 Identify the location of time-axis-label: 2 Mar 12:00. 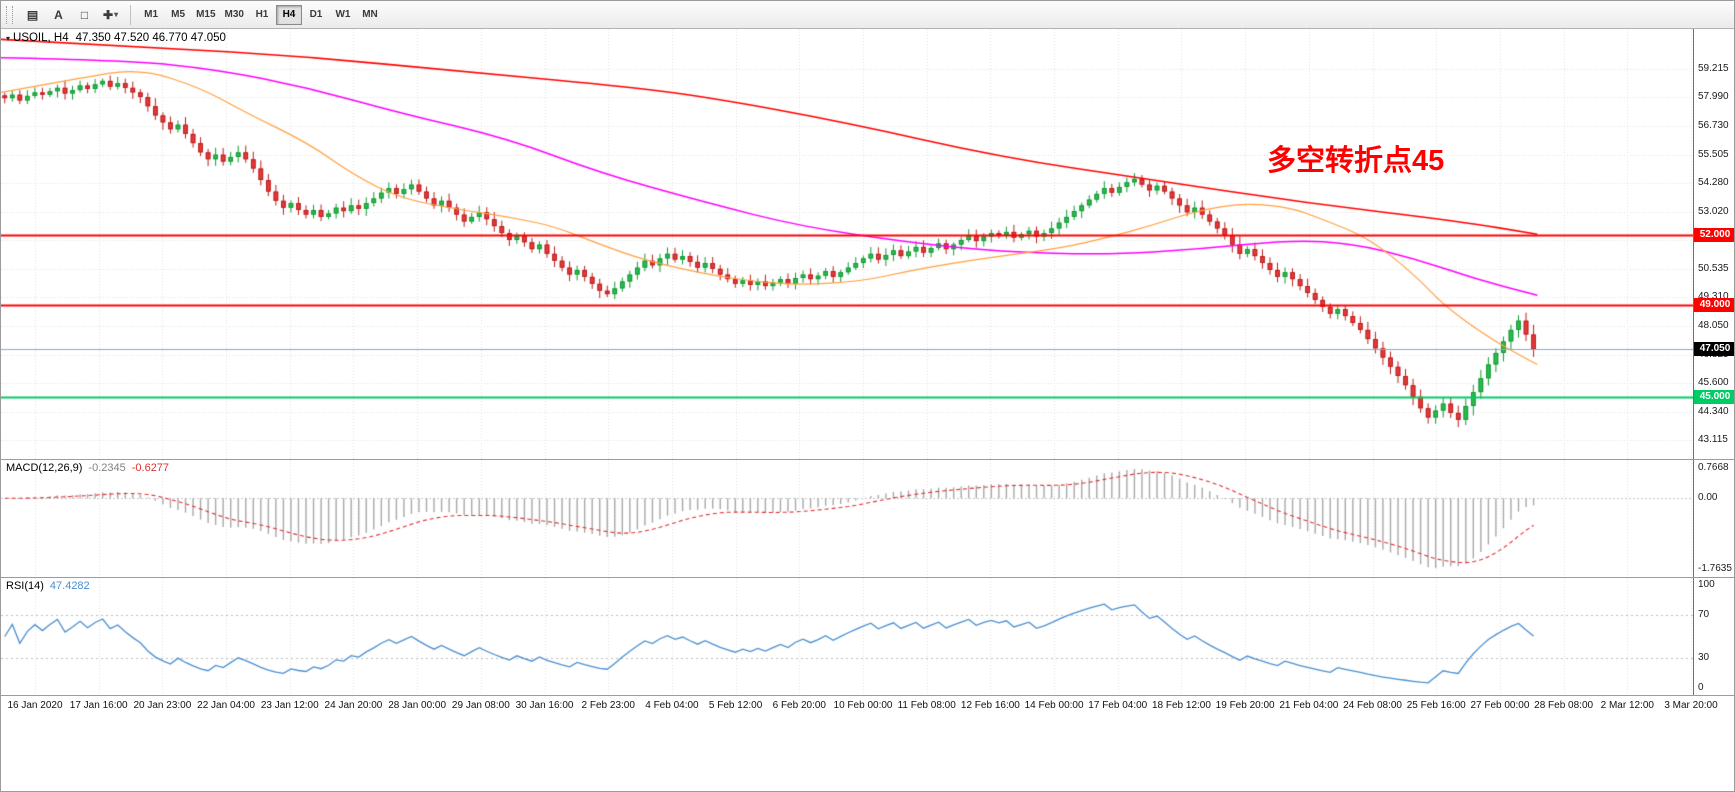
(1627, 705).